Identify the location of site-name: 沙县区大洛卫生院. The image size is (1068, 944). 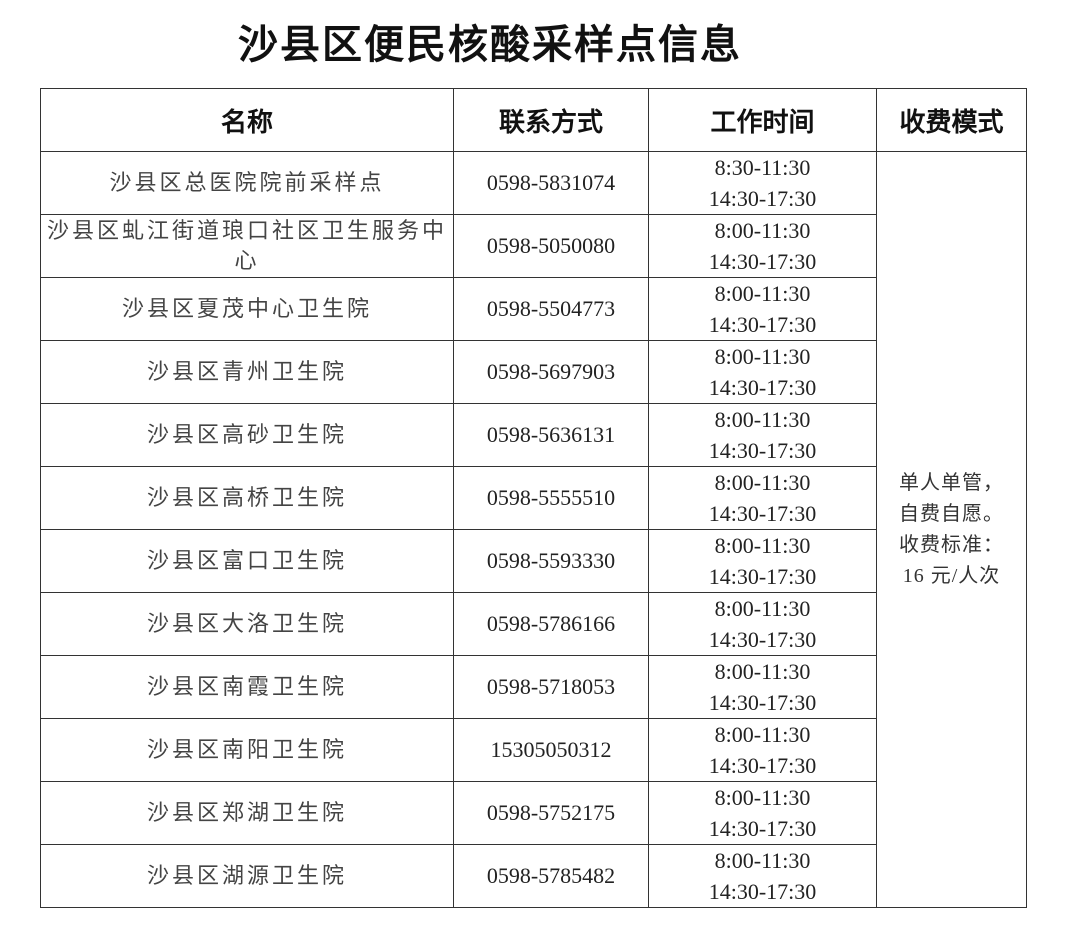
(247, 624).